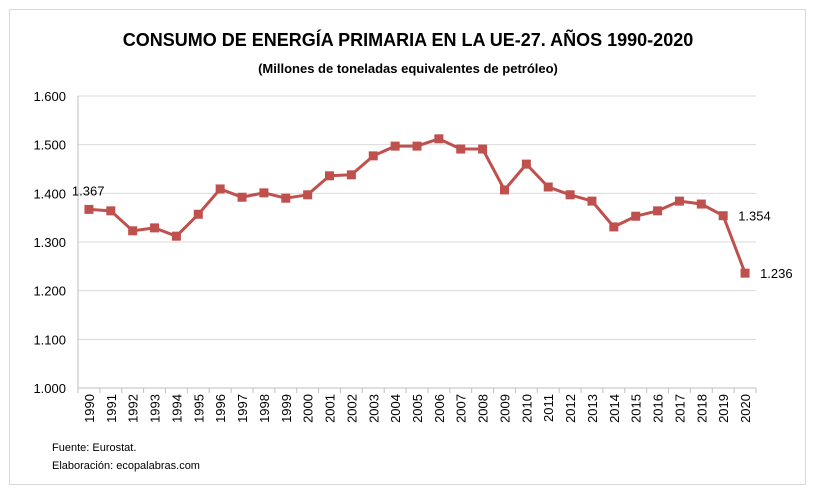 The image size is (816, 494). What do you see at coordinates (286, 408) in the screenshot?
I see `x-tick-label: 1999` at bounding box center [286, 408].